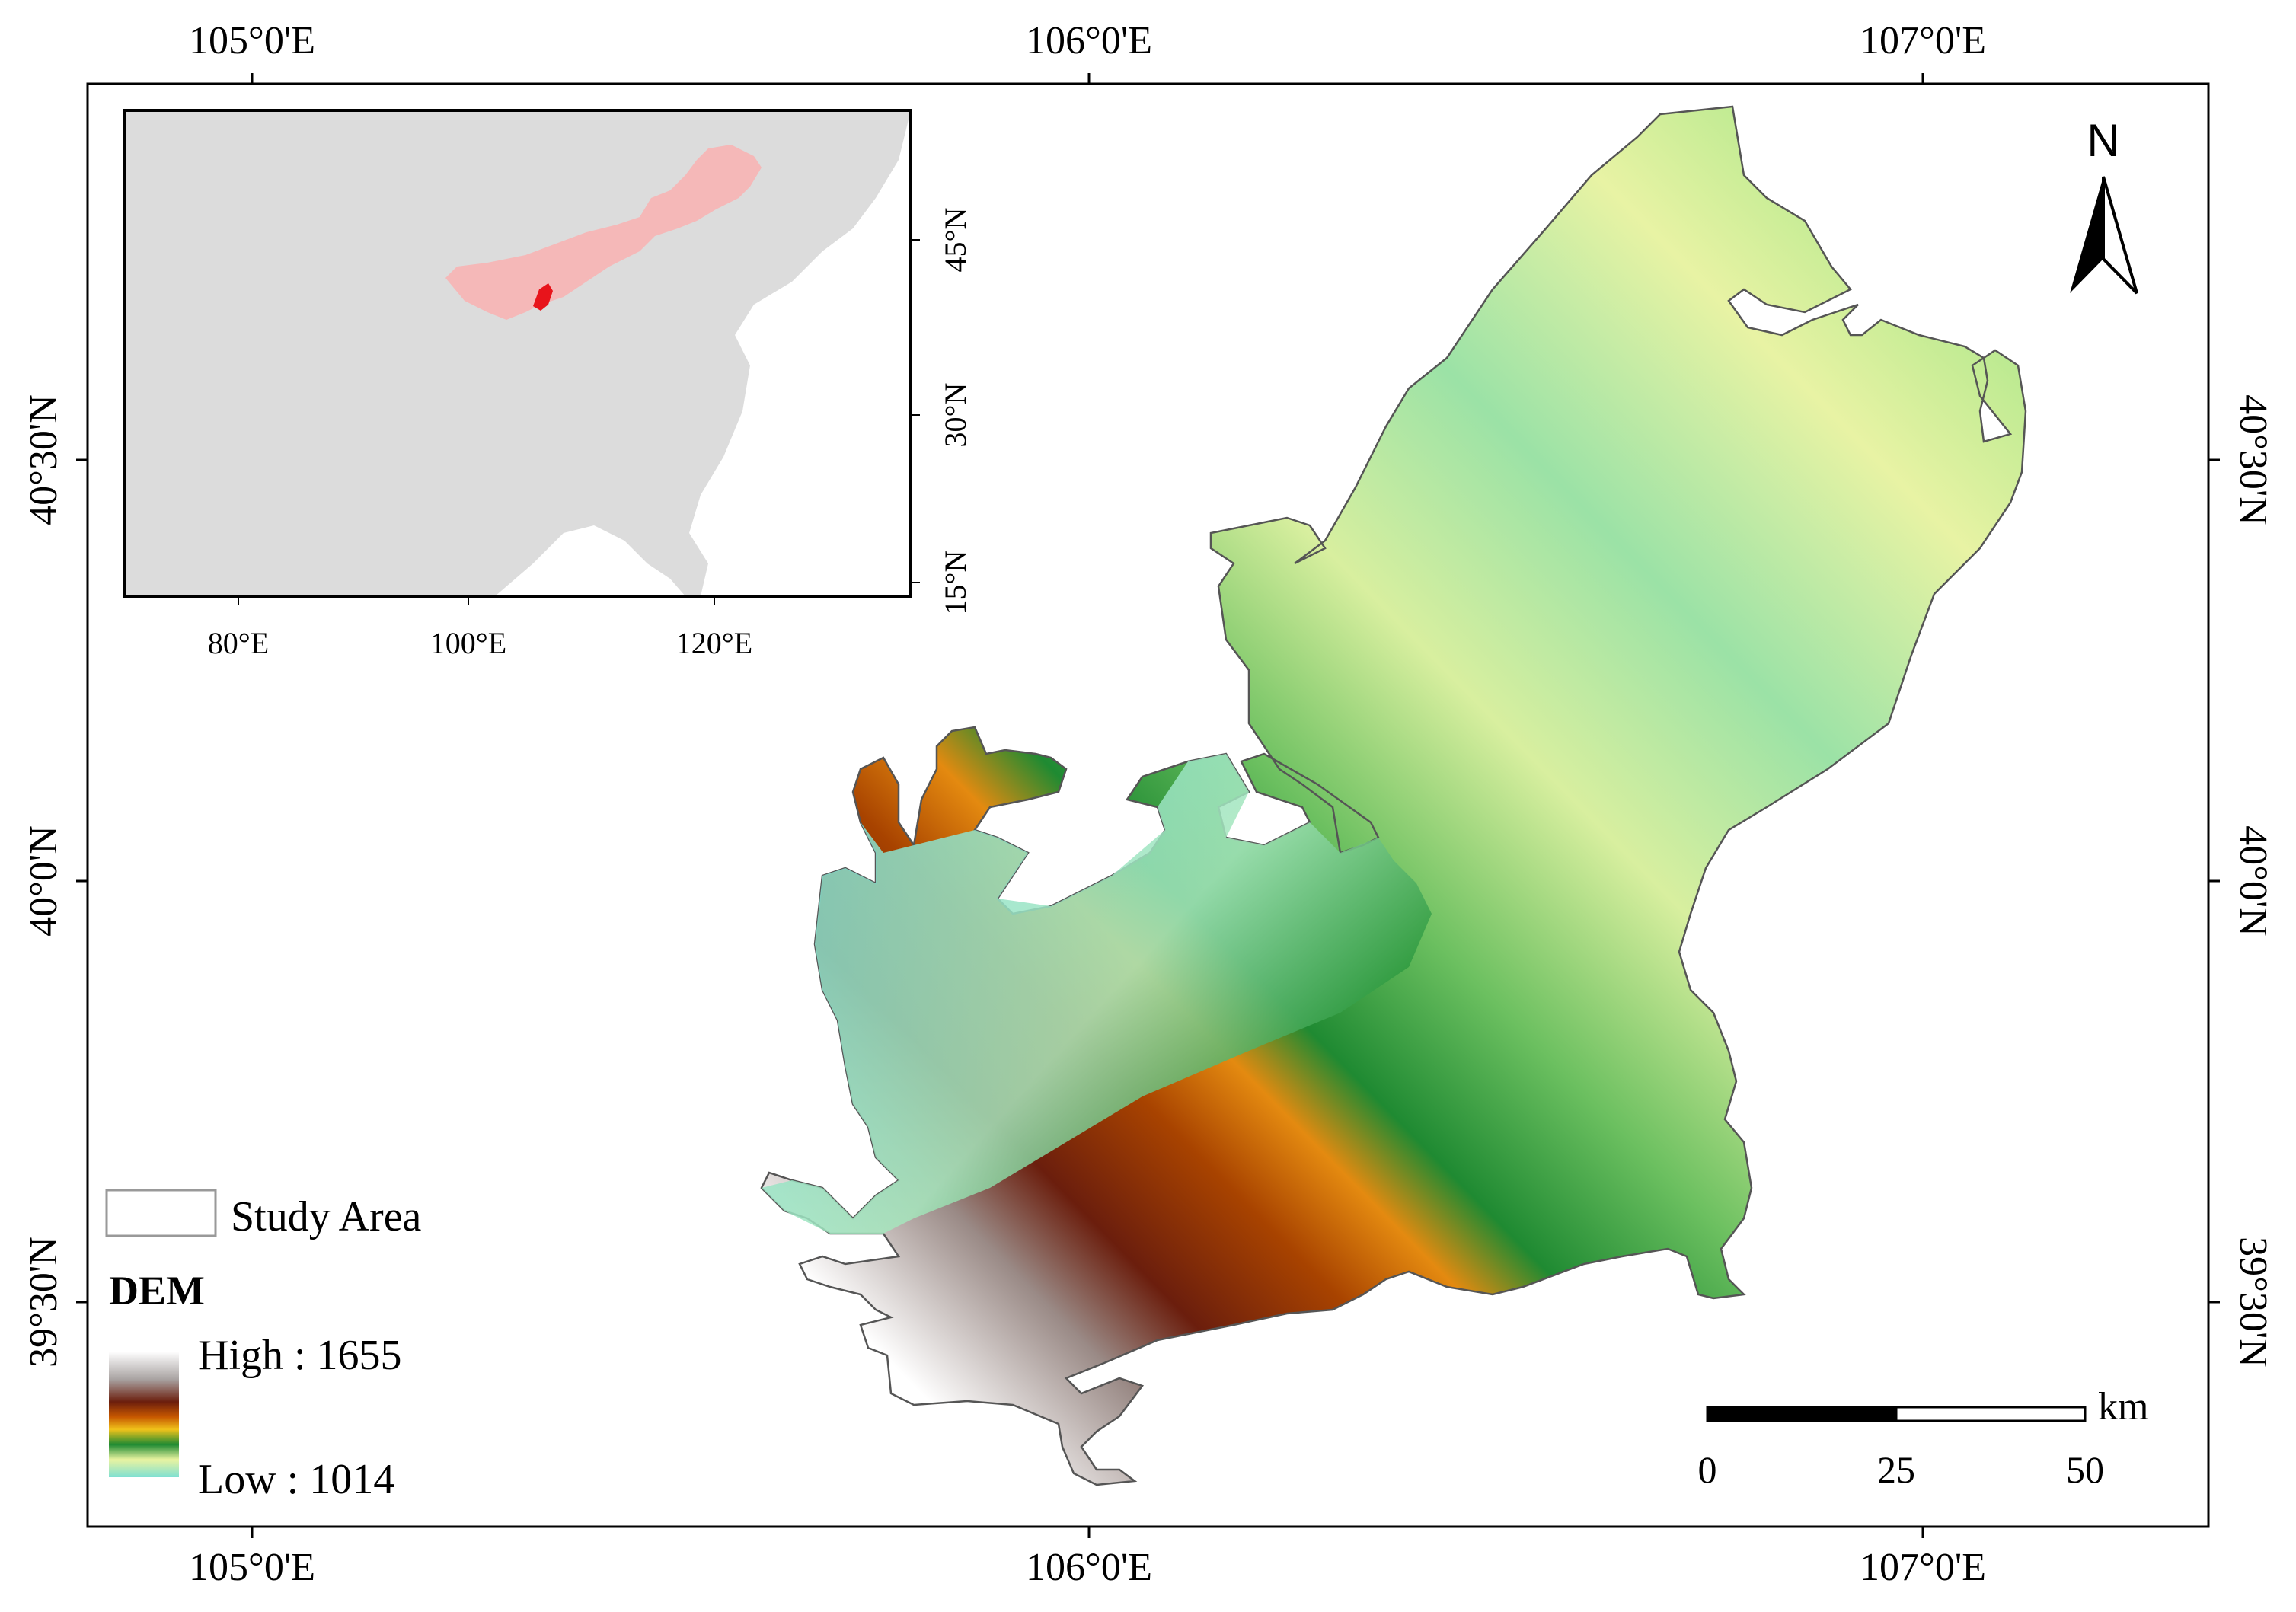 Image resolution: width=2296 pixels, height=1612 pixels. I want to click on left-tick-39-30n: 39°30'N, so click(44, 1303).